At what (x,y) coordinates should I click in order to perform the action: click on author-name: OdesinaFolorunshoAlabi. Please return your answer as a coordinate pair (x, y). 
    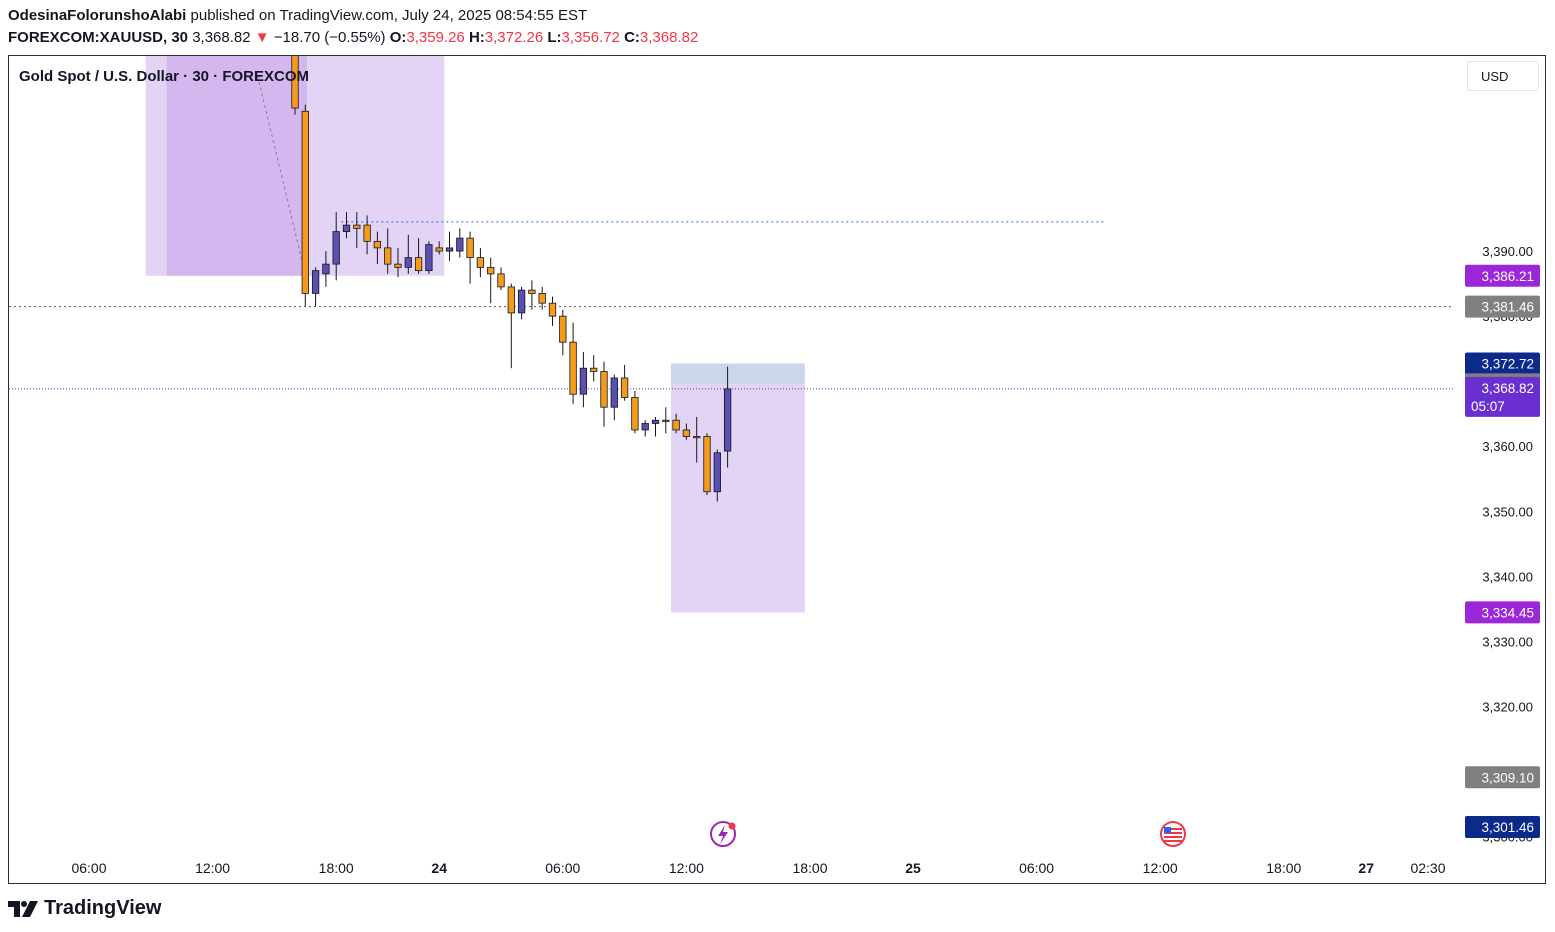
    Looking at the image, I should click on (97, 15).